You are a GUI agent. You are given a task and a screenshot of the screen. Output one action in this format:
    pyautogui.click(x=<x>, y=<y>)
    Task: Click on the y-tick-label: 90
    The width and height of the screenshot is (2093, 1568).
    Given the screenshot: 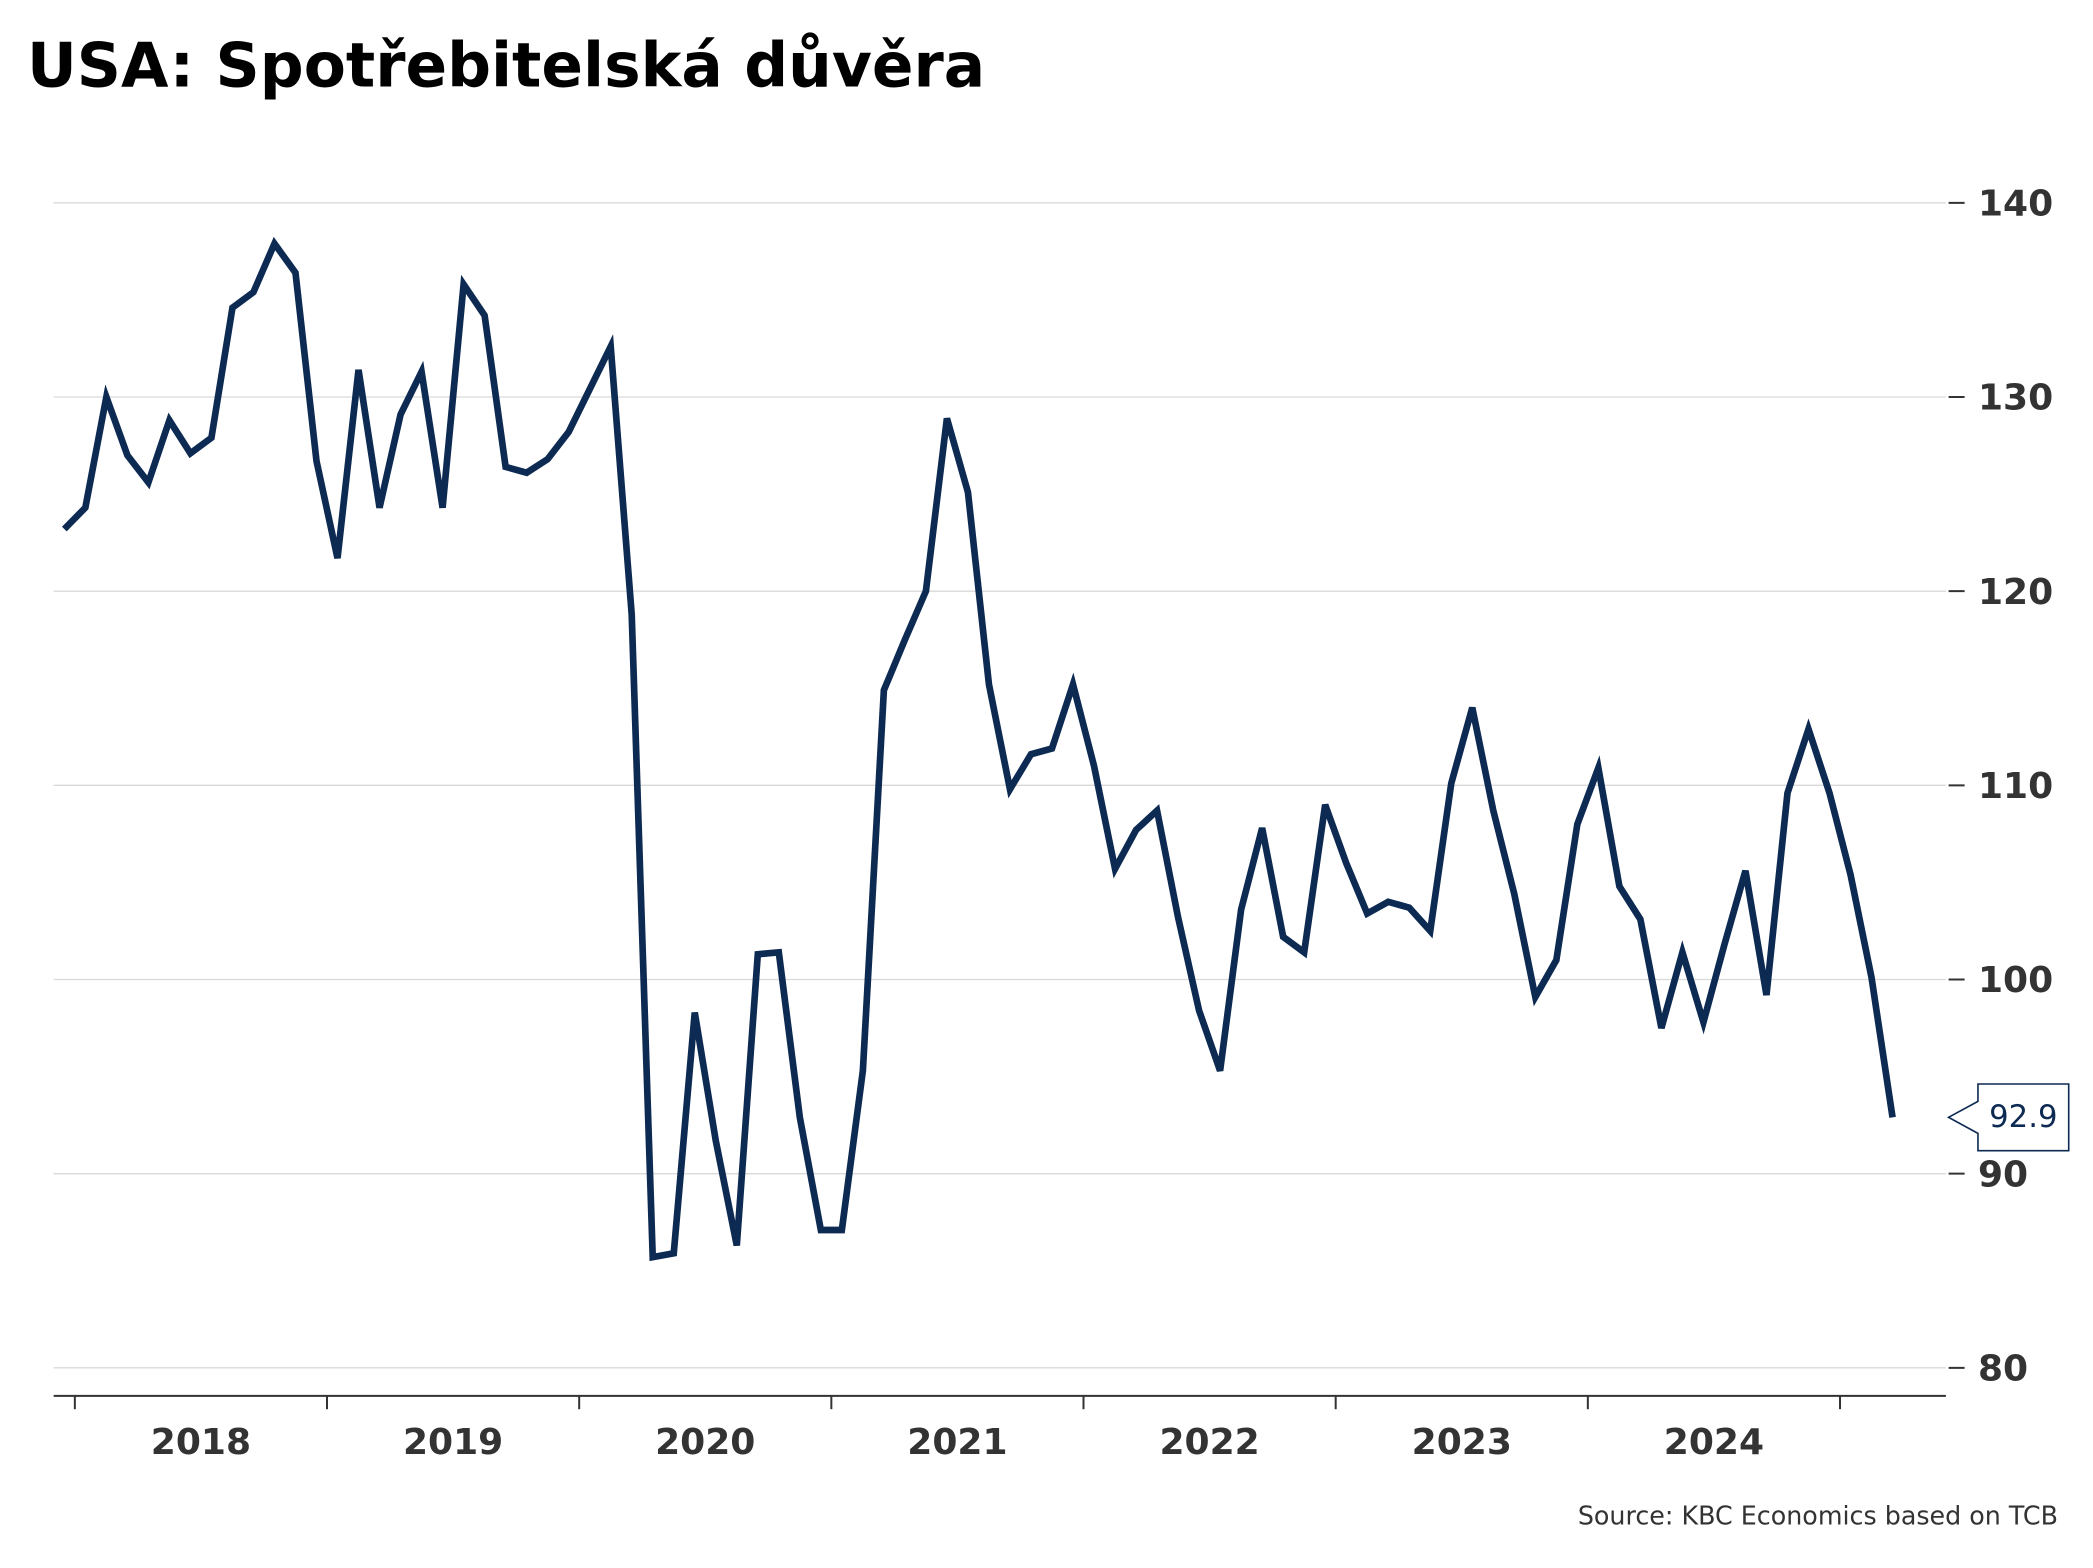 What is the action you would take?
    pyautogui.click(x=2003, y=1174)
    